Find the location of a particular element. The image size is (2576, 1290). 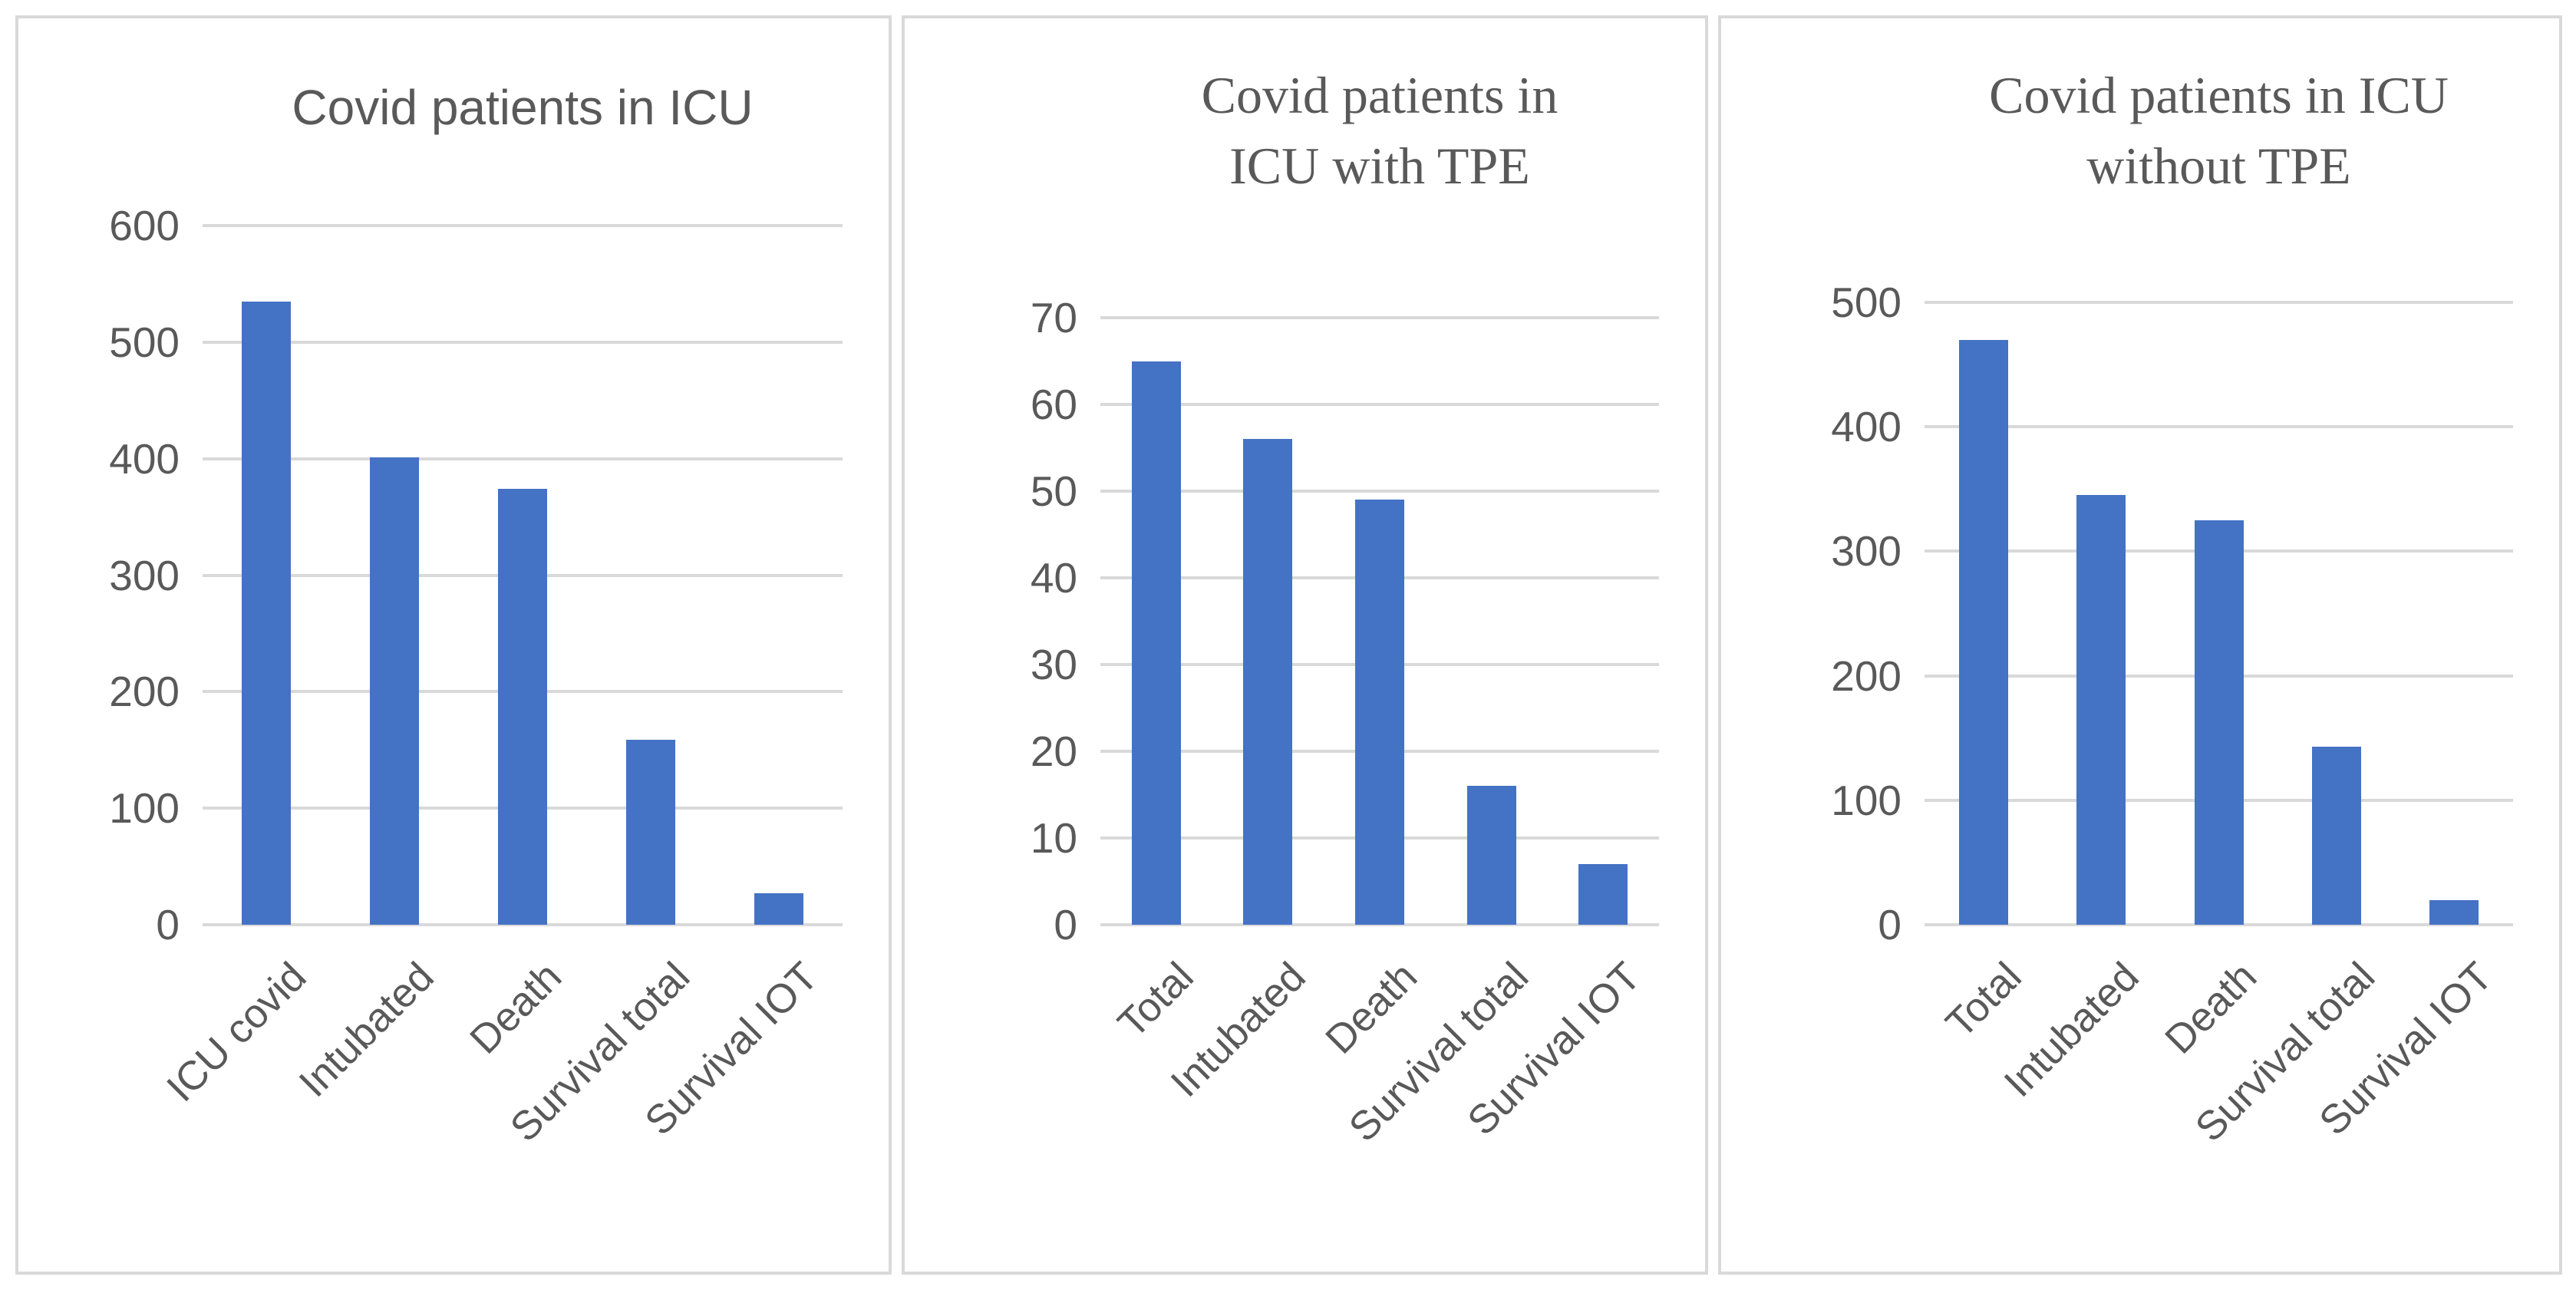

y-tick-label-40: 40 is located at coordinates (1053, 578).